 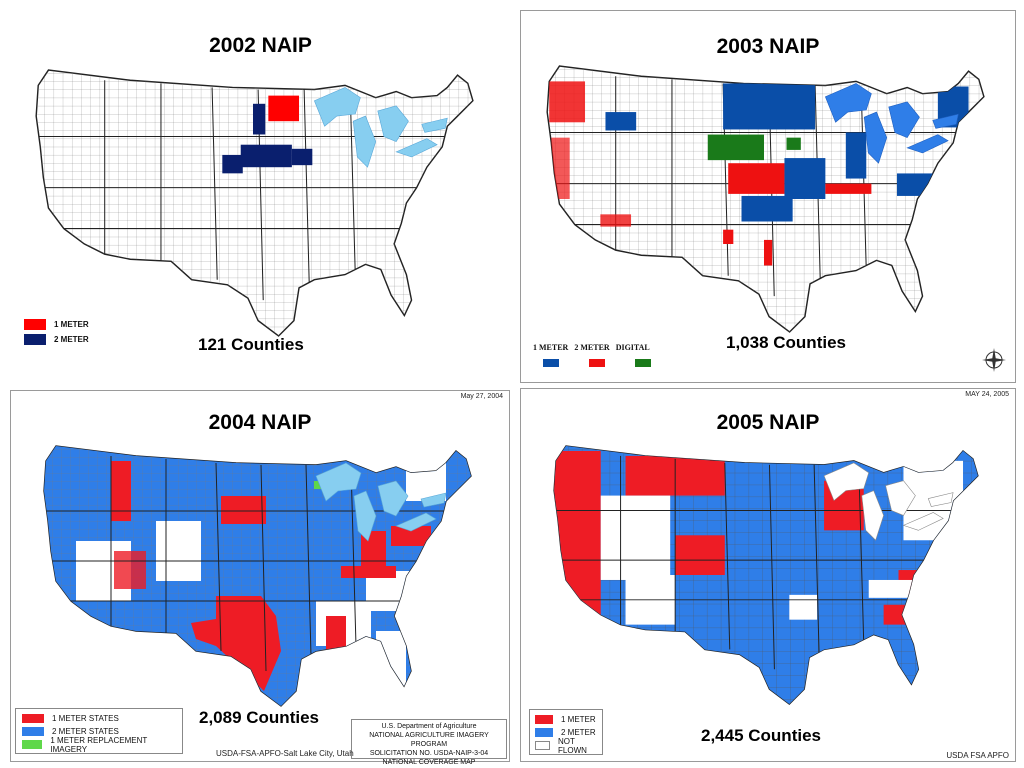 I want to click on legend-2003-labels: 1 METER 2 METER DIGITAL, so click(x=591, y=347).